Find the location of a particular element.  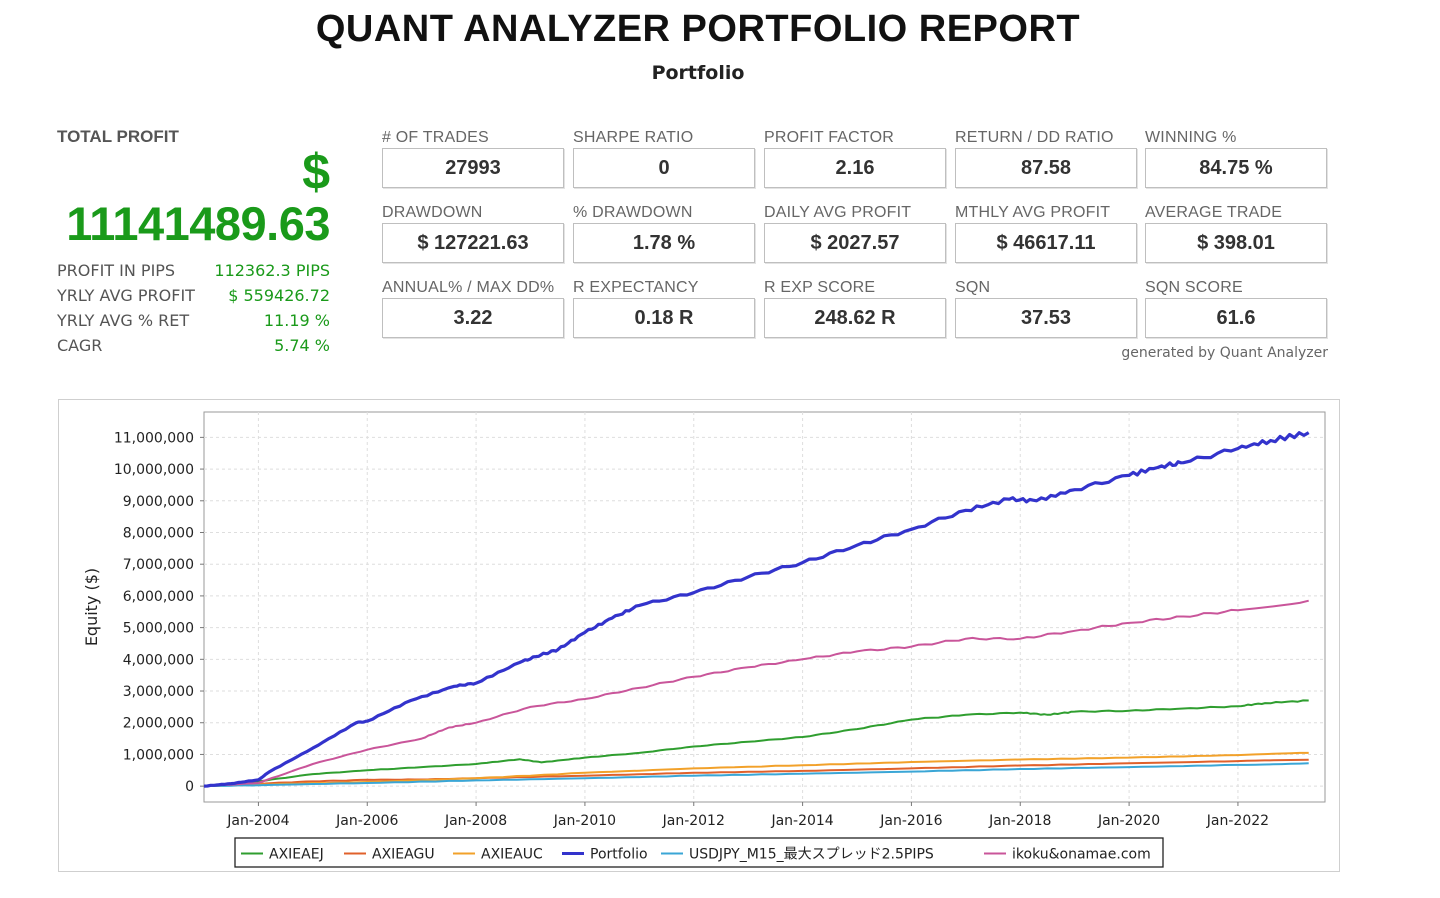

metric-r-exp-score: R EXP SCORE 248.62 R is located at coordinates (855, 308).